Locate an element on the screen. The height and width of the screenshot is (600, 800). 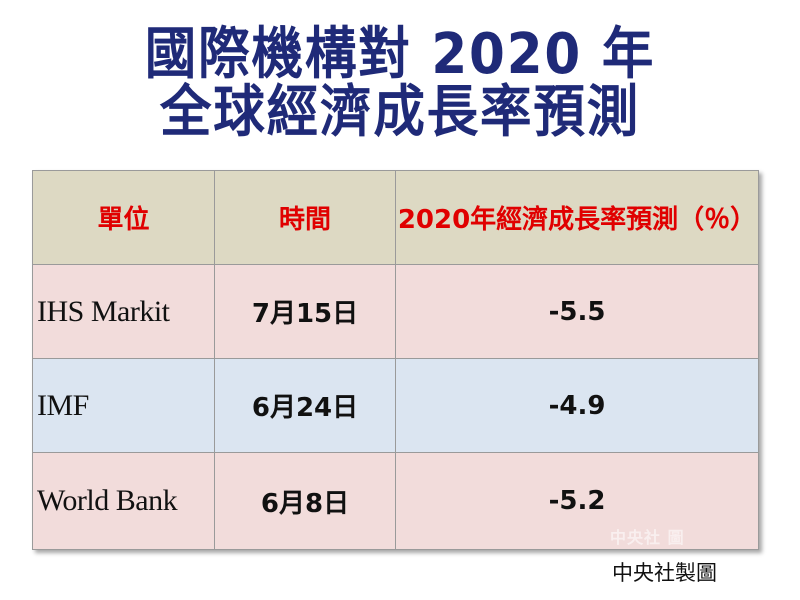
row-unit: World Bank is located at coordinates (124, 501).